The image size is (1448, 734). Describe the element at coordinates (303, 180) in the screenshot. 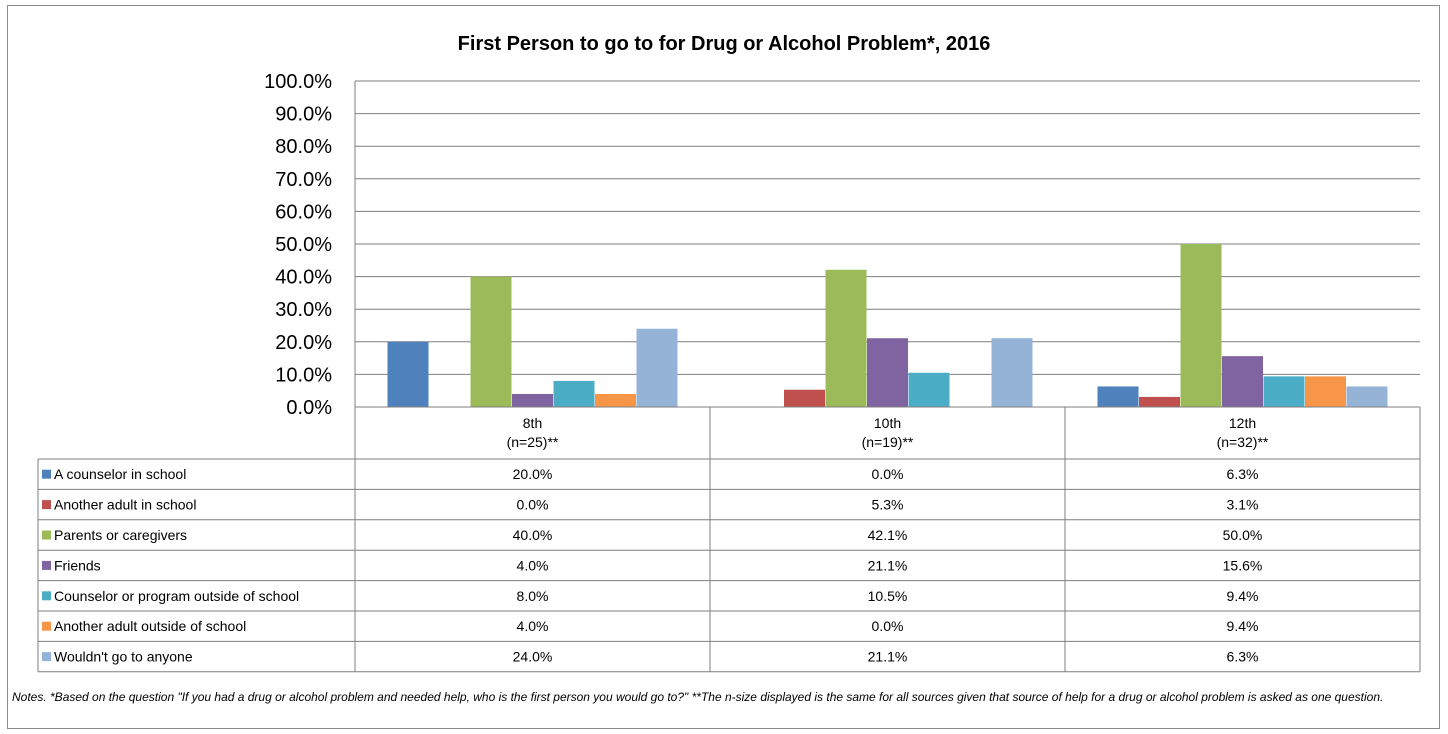

I see `y-tick-label: 70.0%` at that location.